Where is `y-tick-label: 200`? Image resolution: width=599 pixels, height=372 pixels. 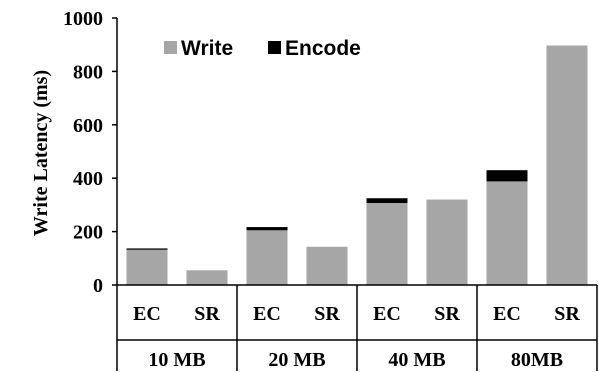 y-tick-label: 200 is located at coordinates (88, 233).